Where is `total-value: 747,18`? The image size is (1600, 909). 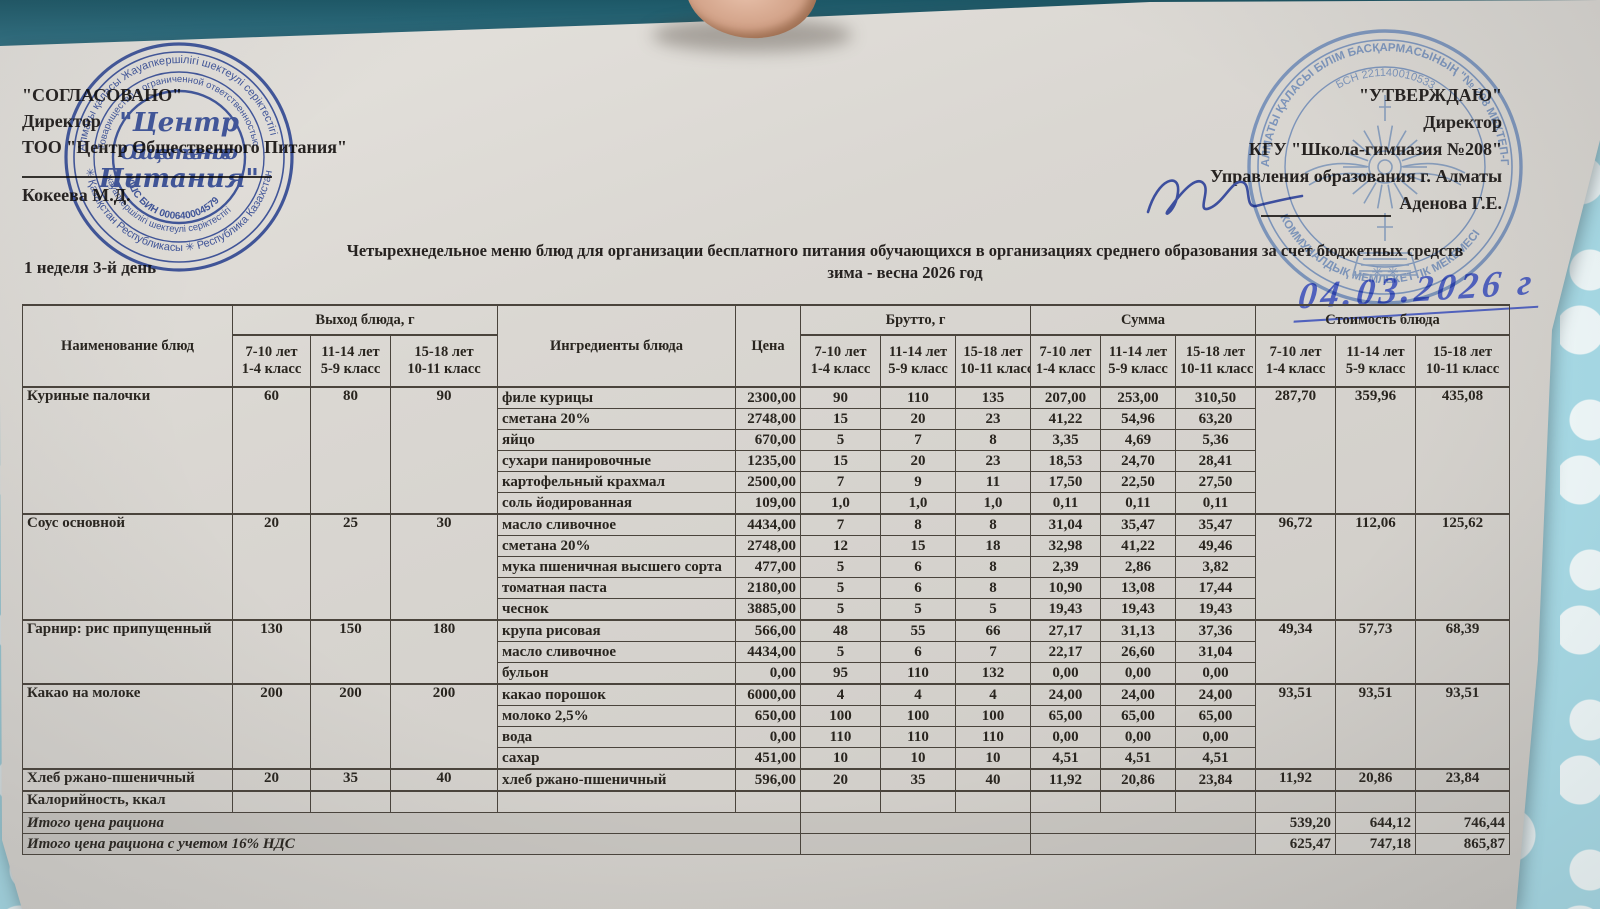
total-value: 747,18 is located at coordinates (1376, 844).